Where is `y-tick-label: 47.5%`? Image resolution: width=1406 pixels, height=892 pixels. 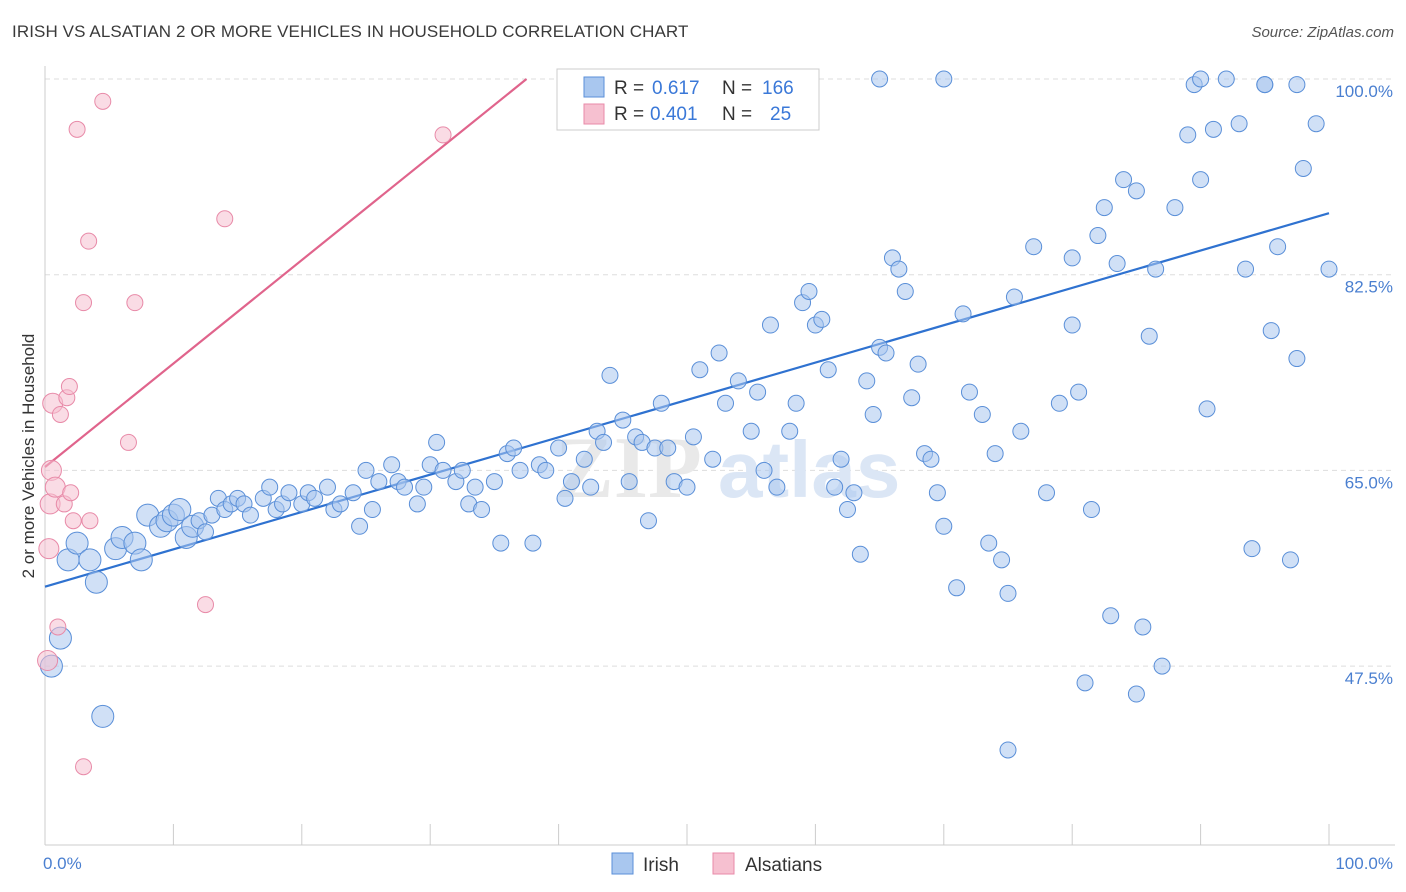
y-tick-label: 47.5% is located at coordinates (1369, 678).